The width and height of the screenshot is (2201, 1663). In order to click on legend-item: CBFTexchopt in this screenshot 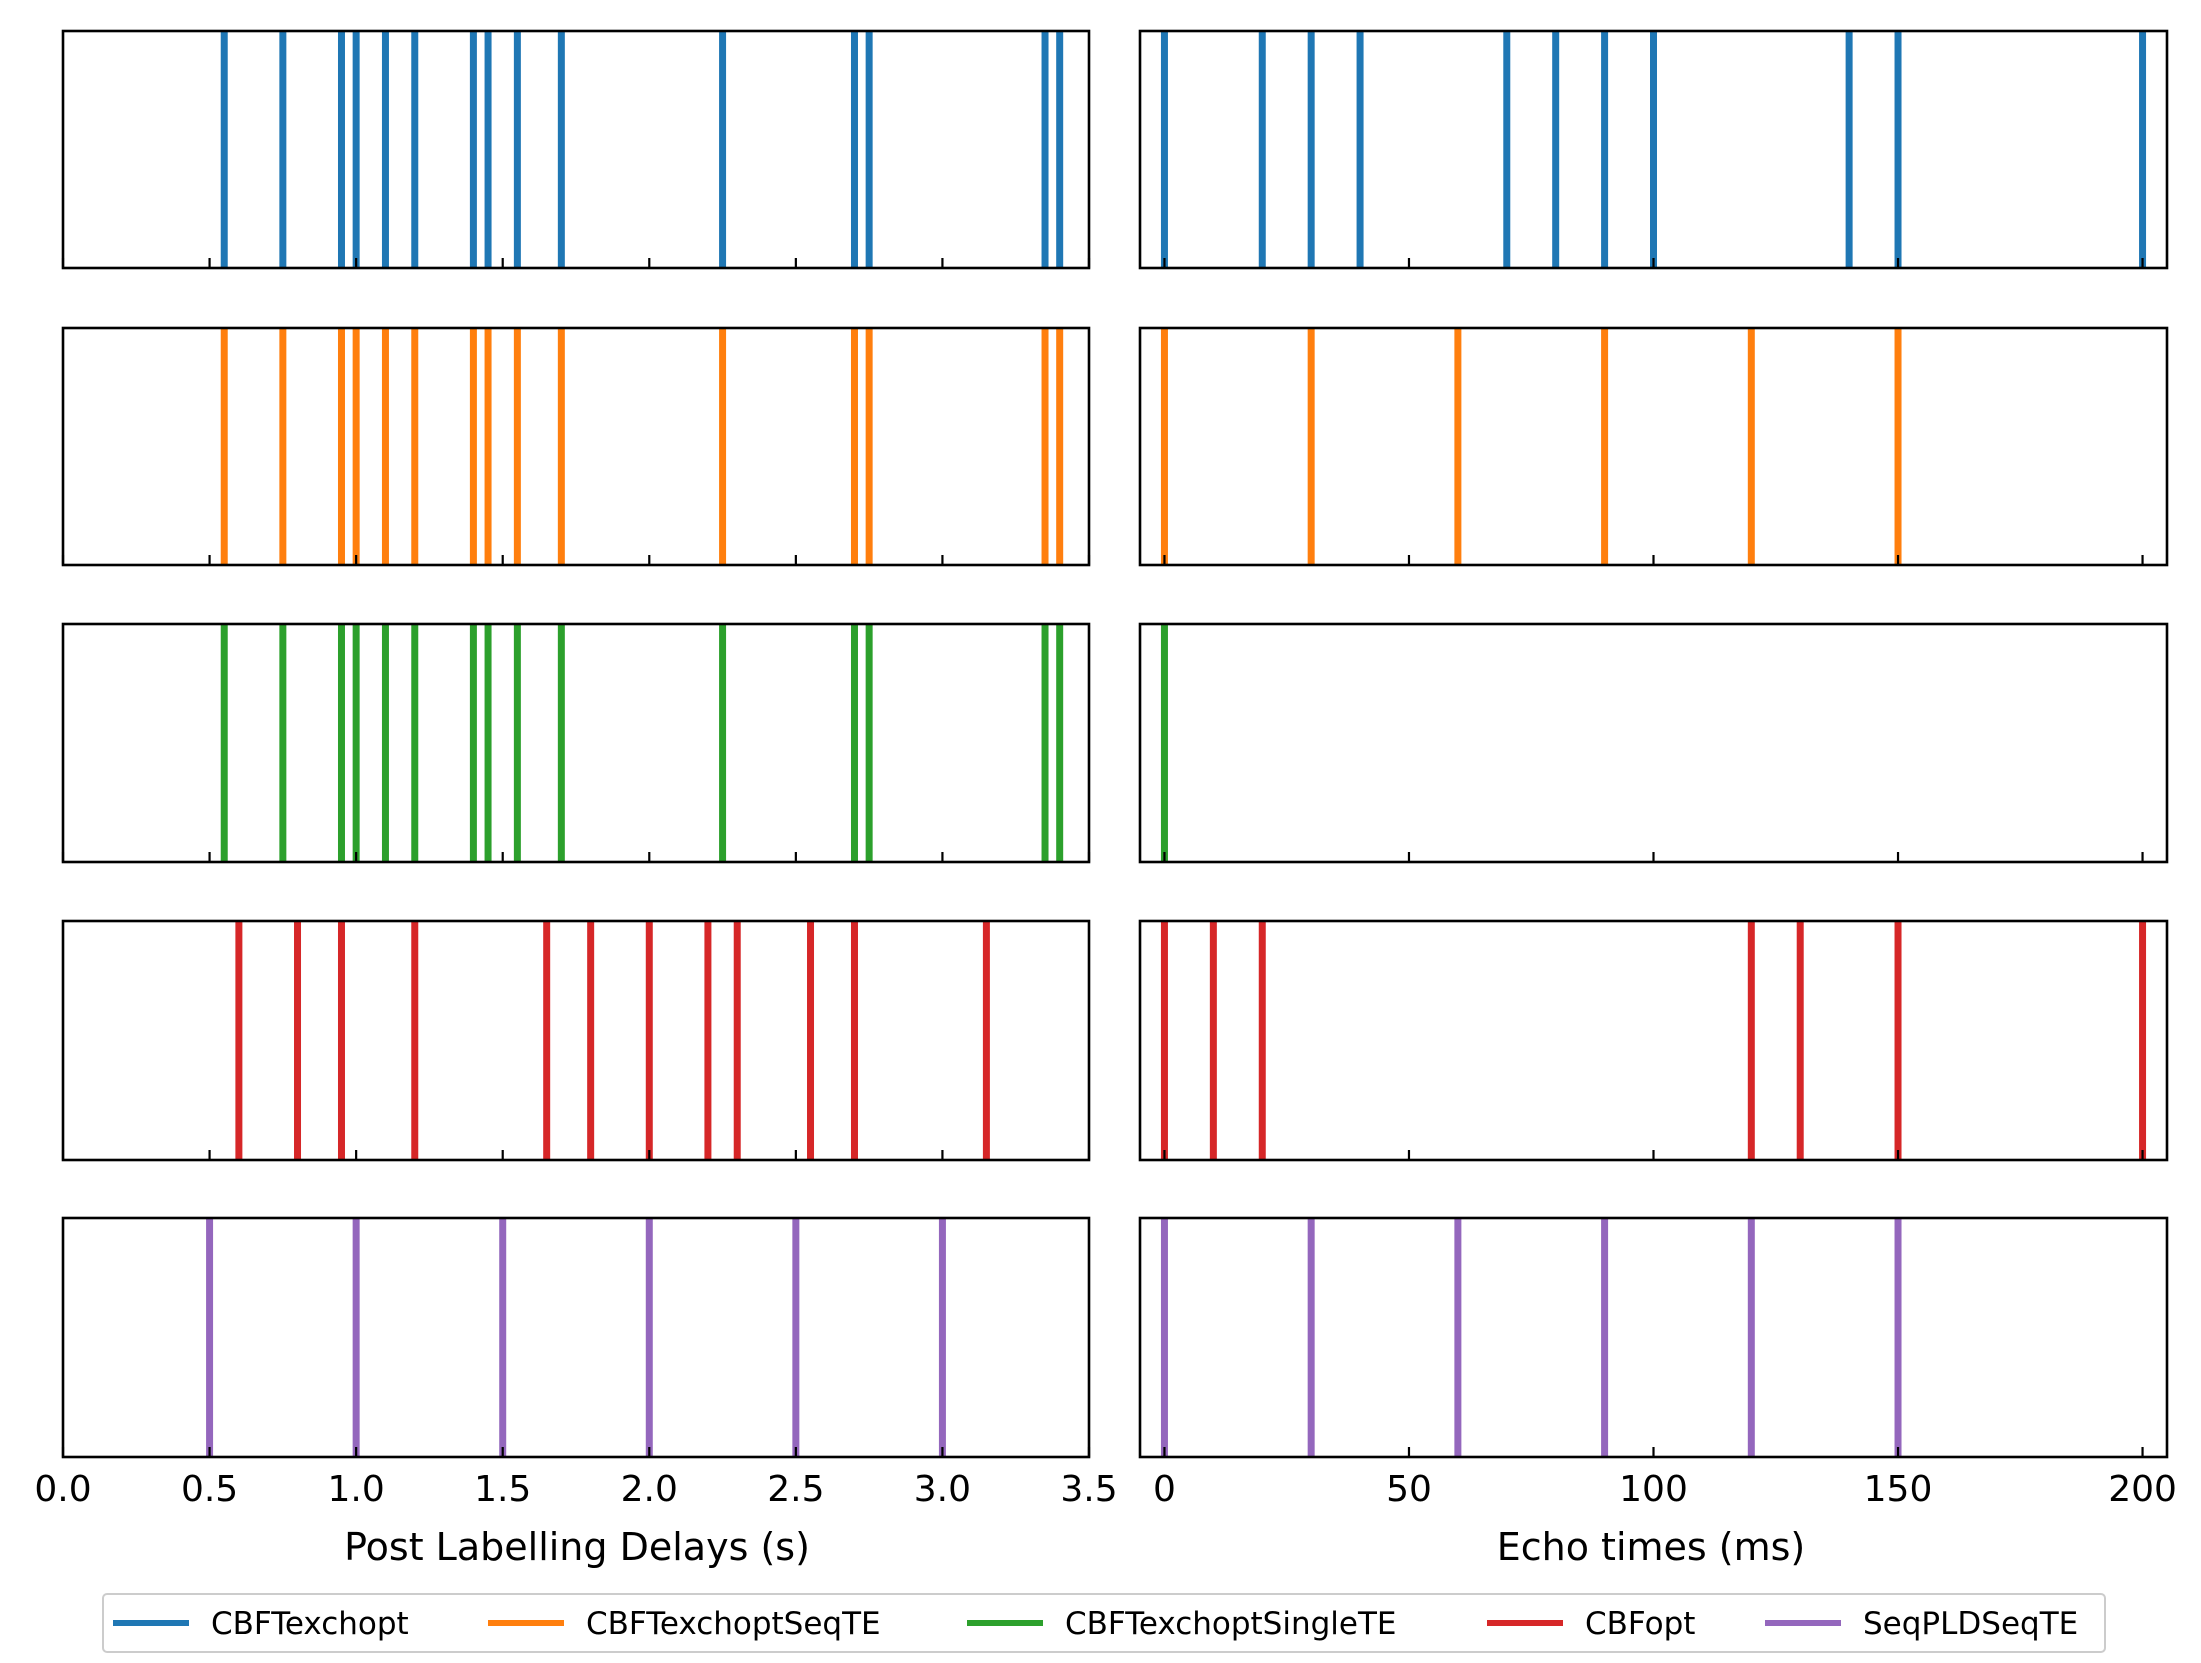, I will do `click(261, 1624)`.